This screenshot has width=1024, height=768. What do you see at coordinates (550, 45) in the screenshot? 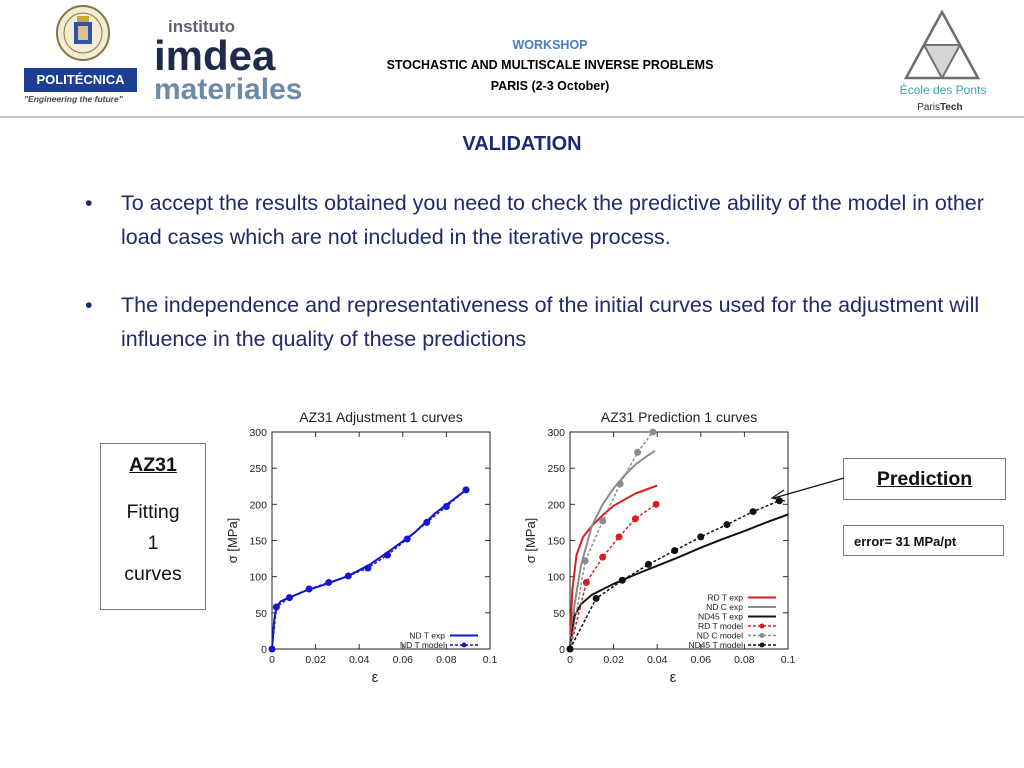
I see `workshop-label: WORKSHOP` at bounding box center [550, 45].